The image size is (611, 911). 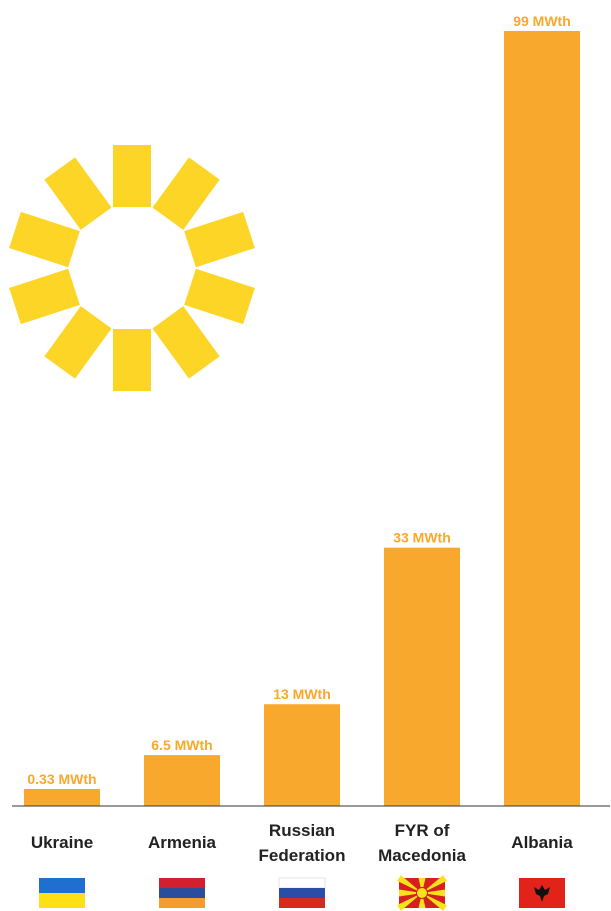 I want to click on bar-armenia, so click(x=182, y=780).